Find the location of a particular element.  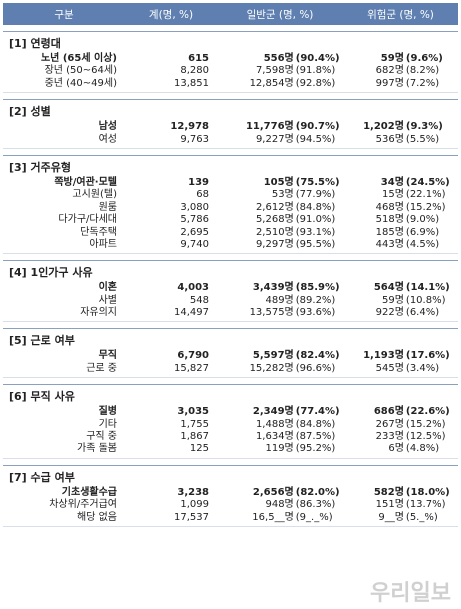

general-count: 119명 is located at coordinates (279, 449).